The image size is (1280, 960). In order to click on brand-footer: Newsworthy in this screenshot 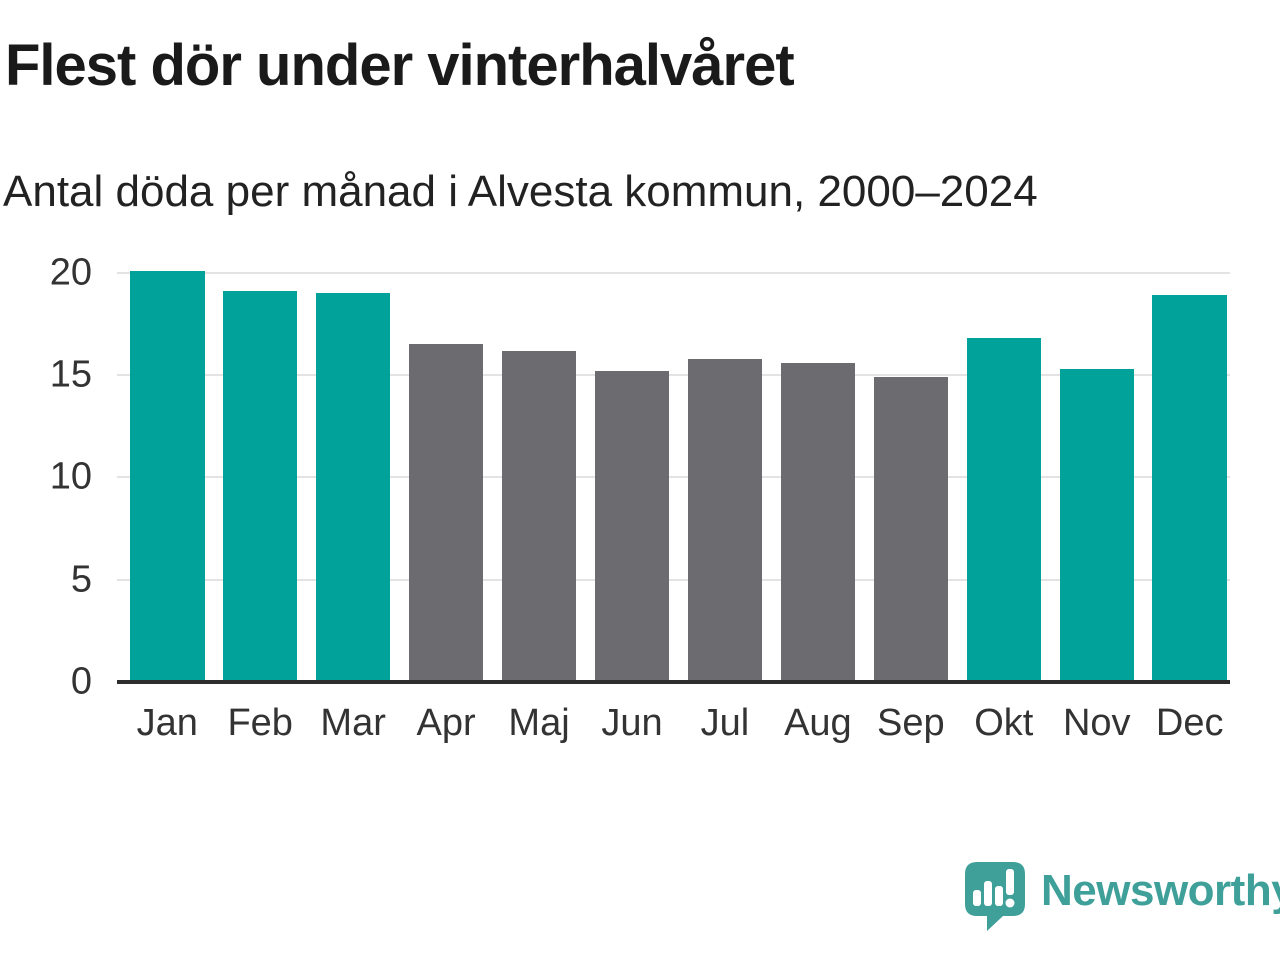, I will do `click(1121, 896)`.